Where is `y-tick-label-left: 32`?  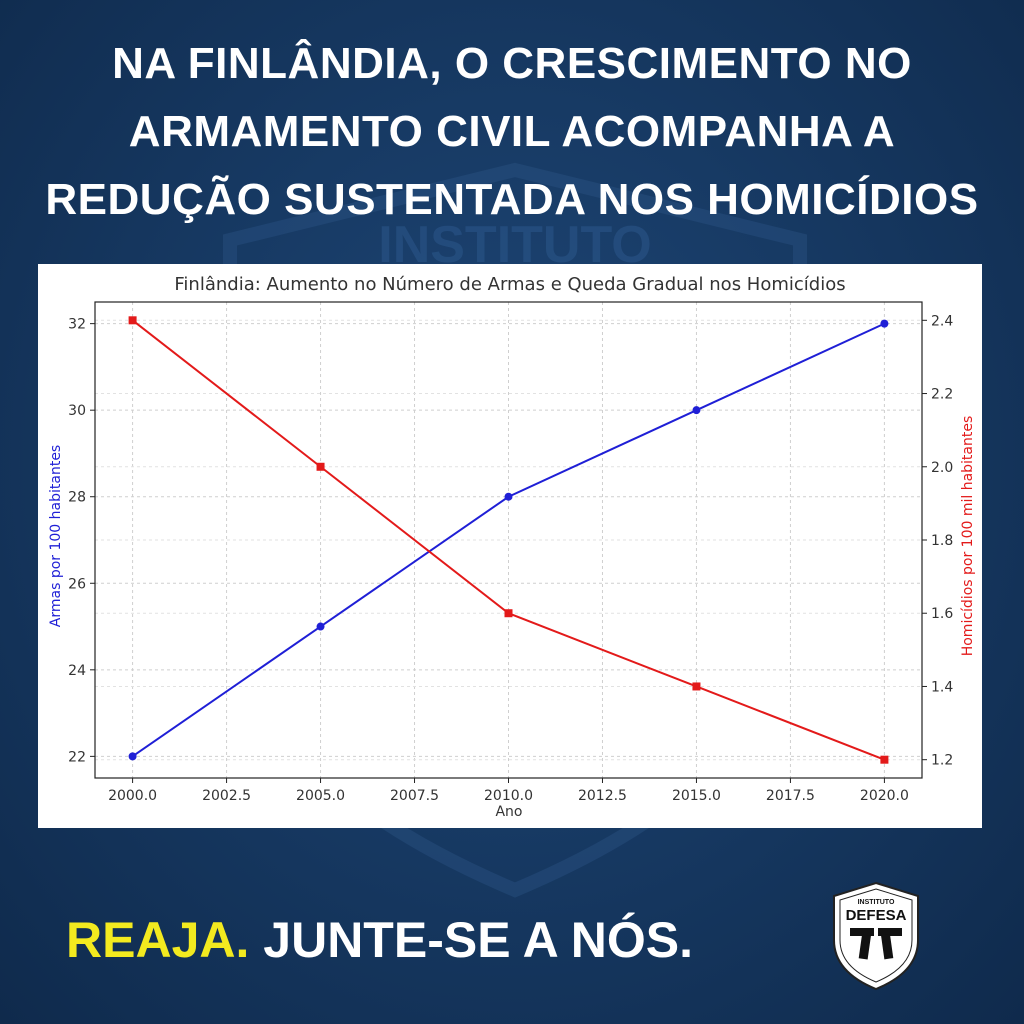
y-tick-label-left: 32 is located at coordinates (77, 325).